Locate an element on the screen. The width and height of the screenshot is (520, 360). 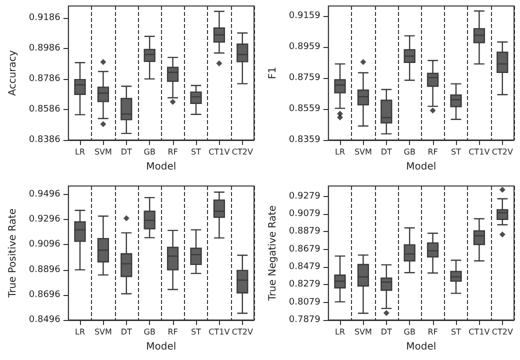
y-tick-label: 0.8986 is located at coordinates (44, 48).